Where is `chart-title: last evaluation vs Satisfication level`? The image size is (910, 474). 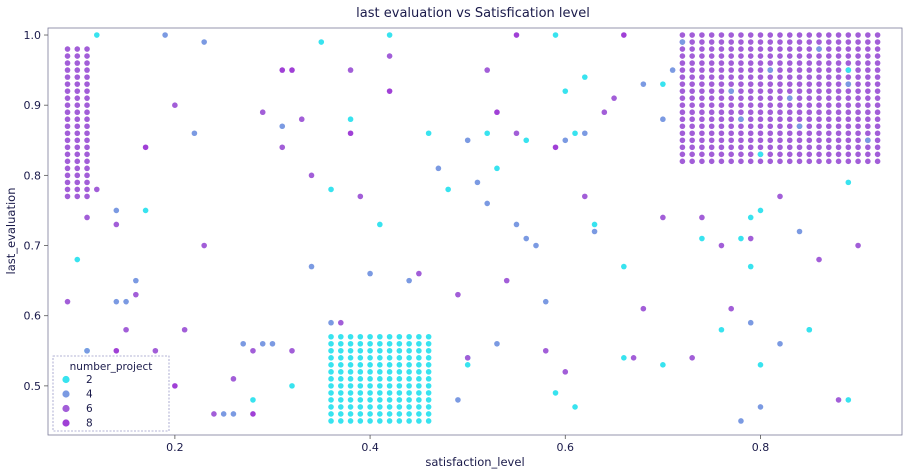
chart-title: last evaluation vs Satisfication level is located at coordinates (473, 13).